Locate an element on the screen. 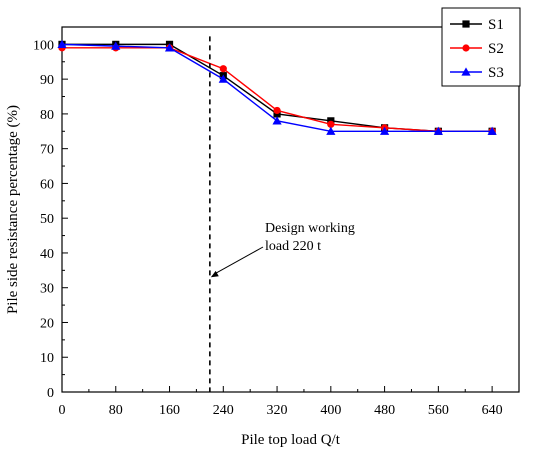 The width and height of the screenshot is (550, 455). x-tick-label: 80 is located at coordinates (116, 410).